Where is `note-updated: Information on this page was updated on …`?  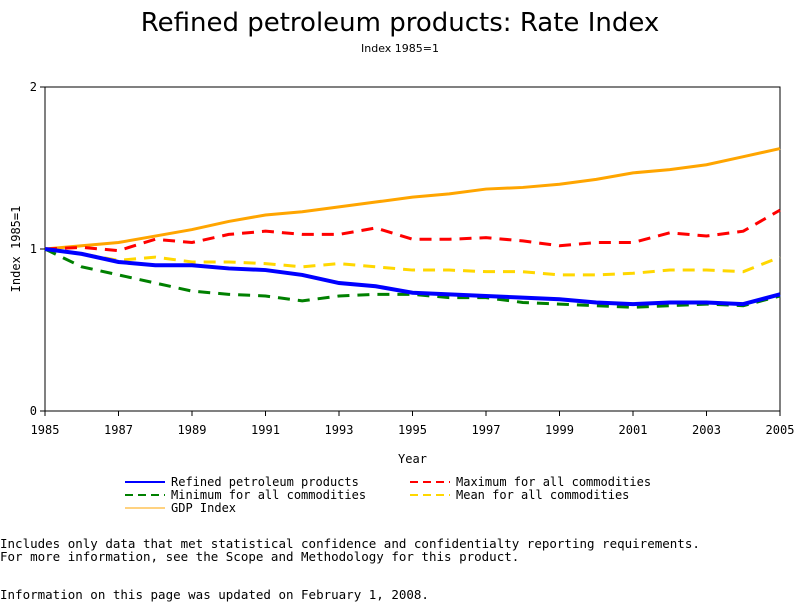
note-updated: Information on this page was updated on … is located at coordinates (214, 594).